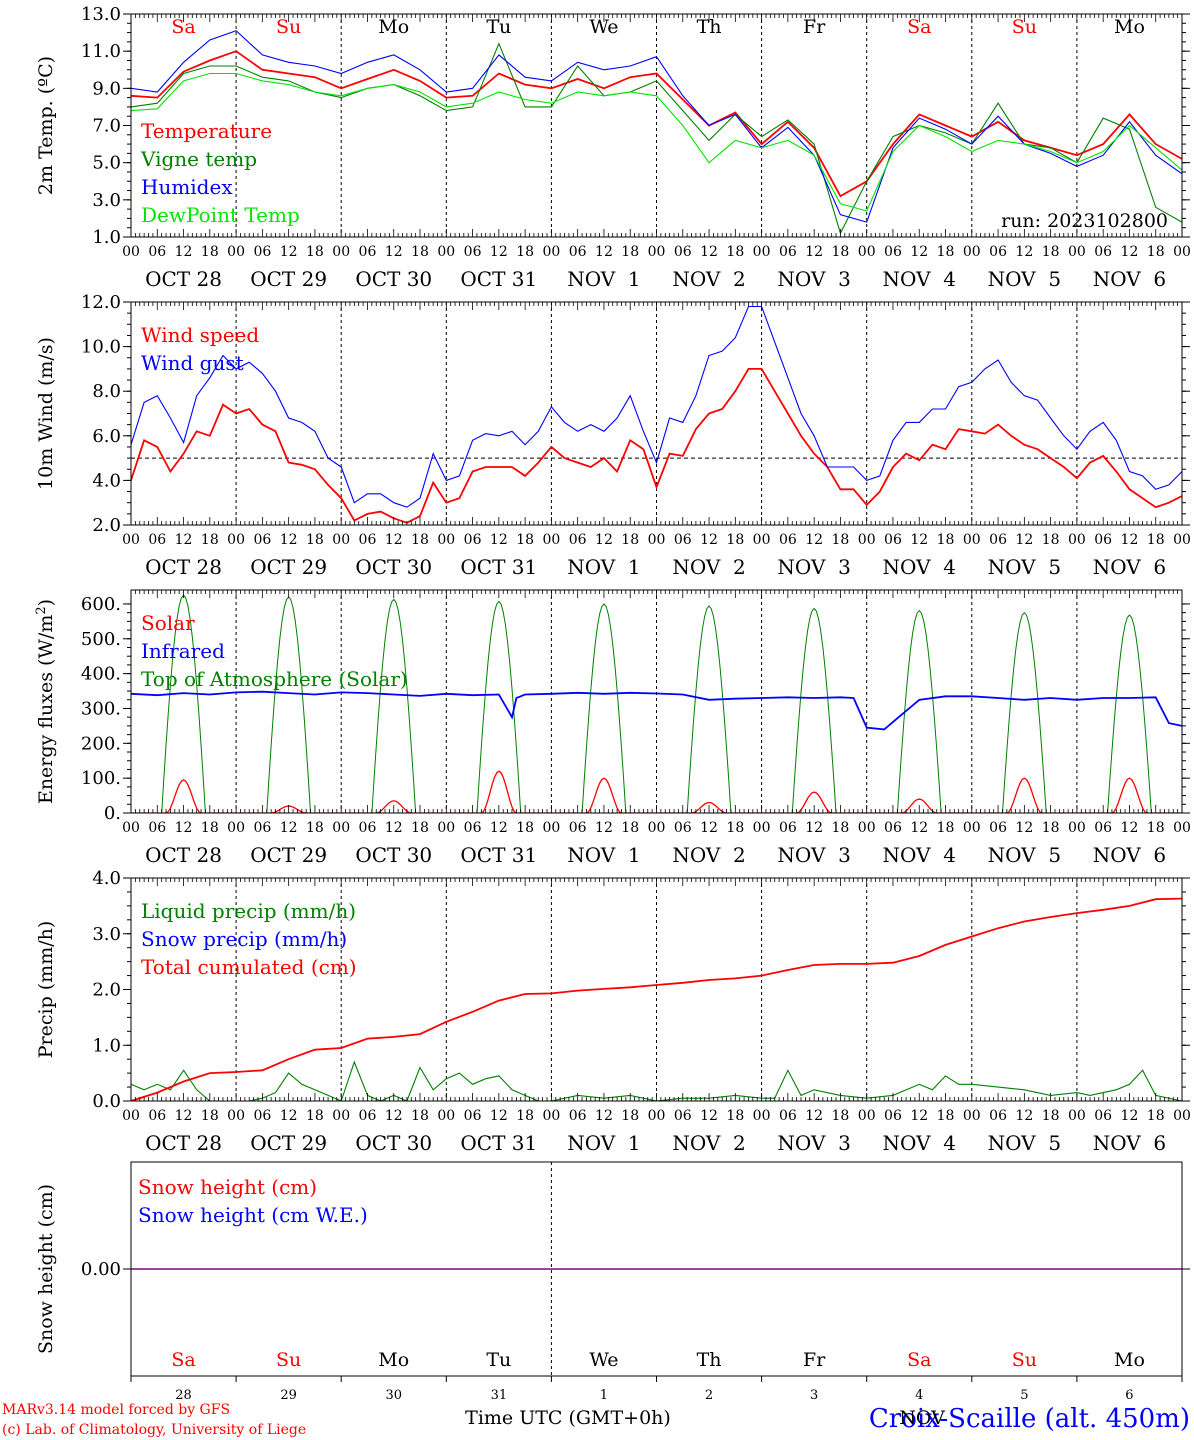  I want to click on temperature-date-label: NOV 4, so click(919, 279).